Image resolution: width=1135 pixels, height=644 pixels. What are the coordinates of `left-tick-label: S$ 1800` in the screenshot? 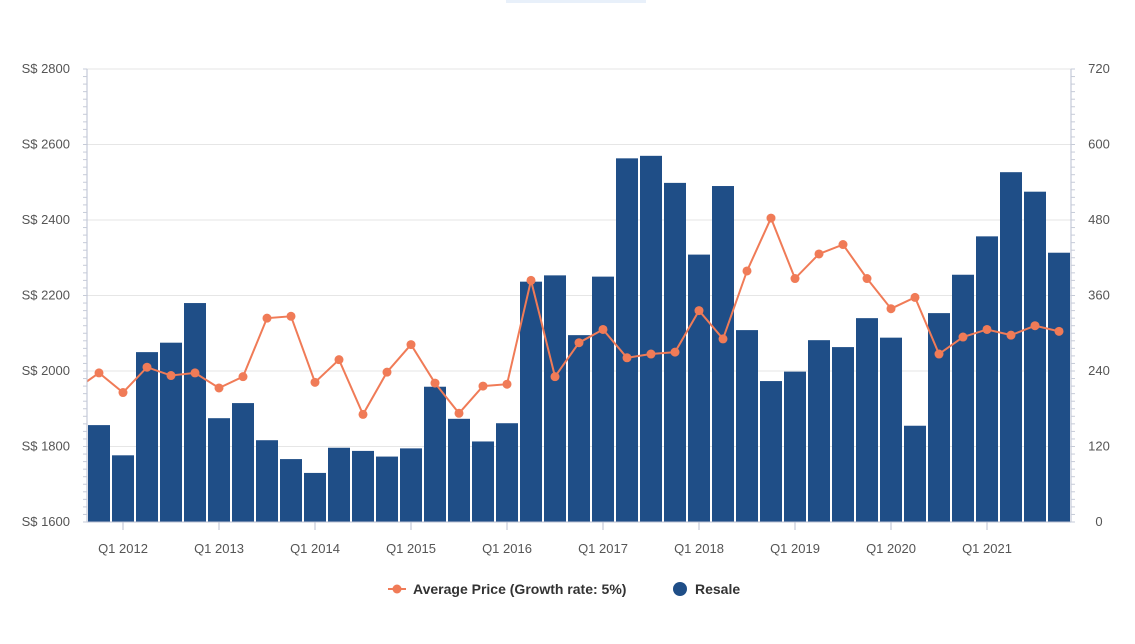 It's located at (46, 446).